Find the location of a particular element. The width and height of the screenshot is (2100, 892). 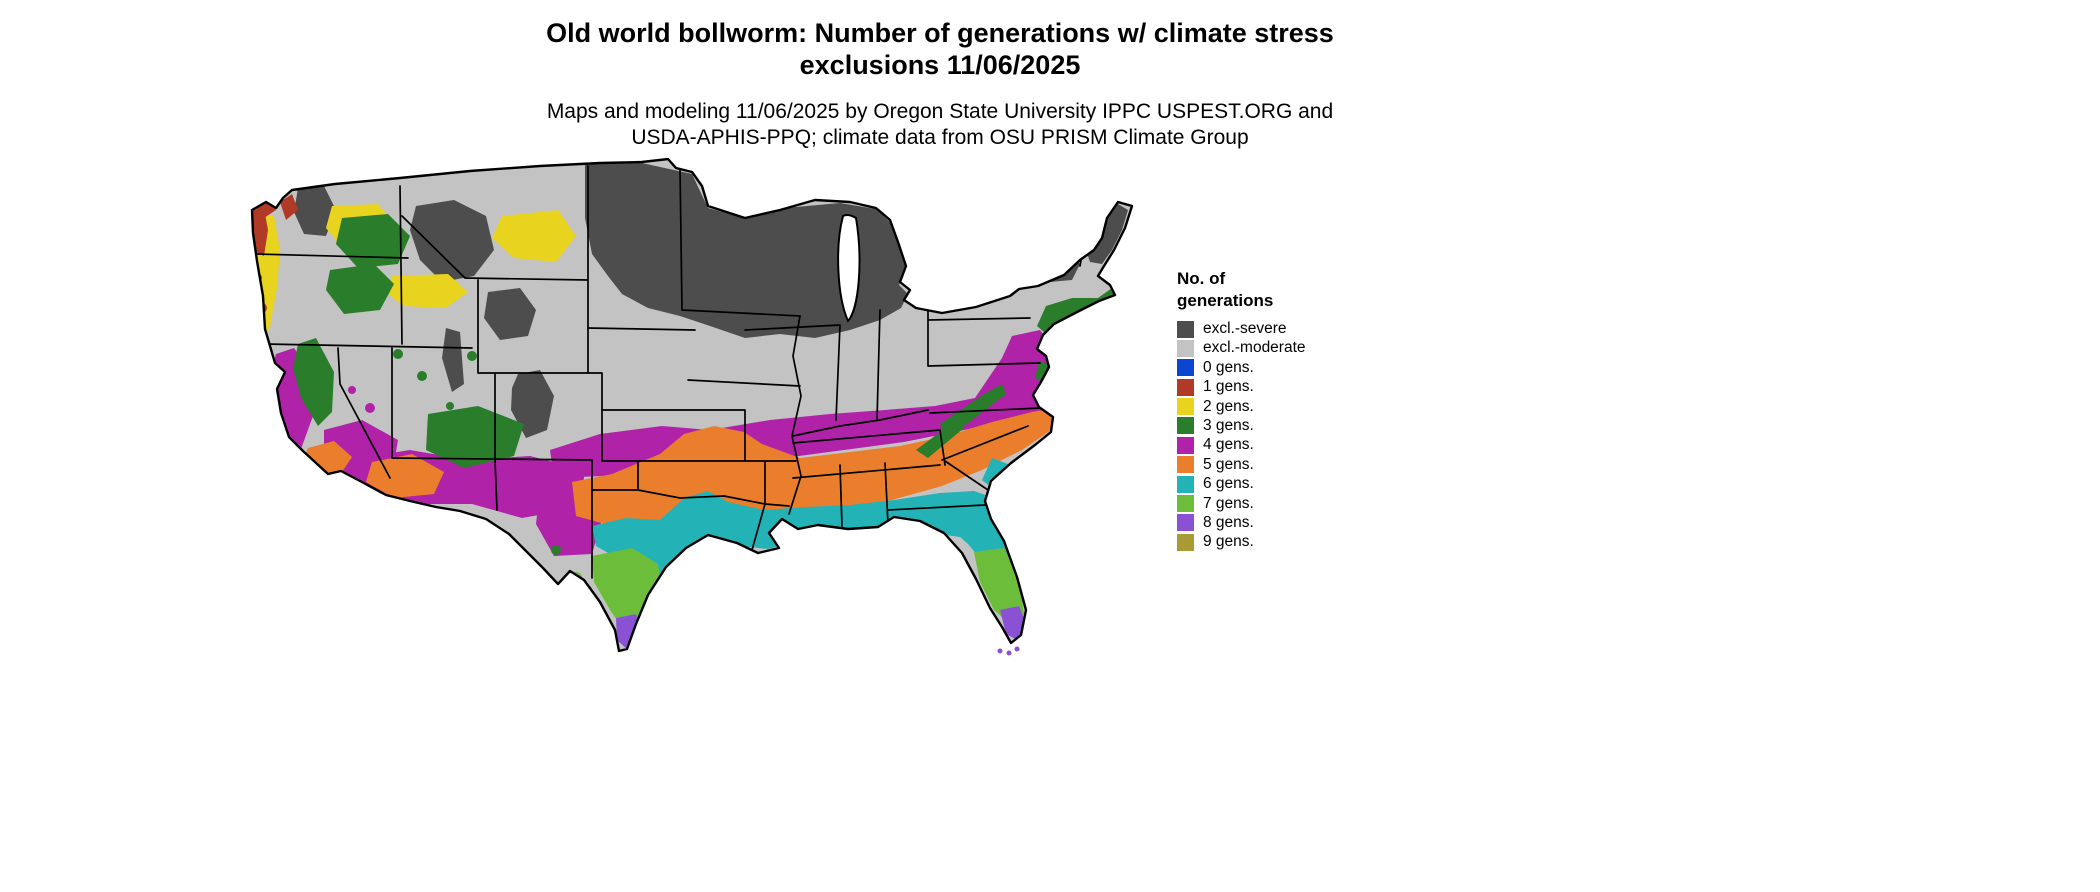

legend-label: 3 gens. is located at coordinates (1228, 425).